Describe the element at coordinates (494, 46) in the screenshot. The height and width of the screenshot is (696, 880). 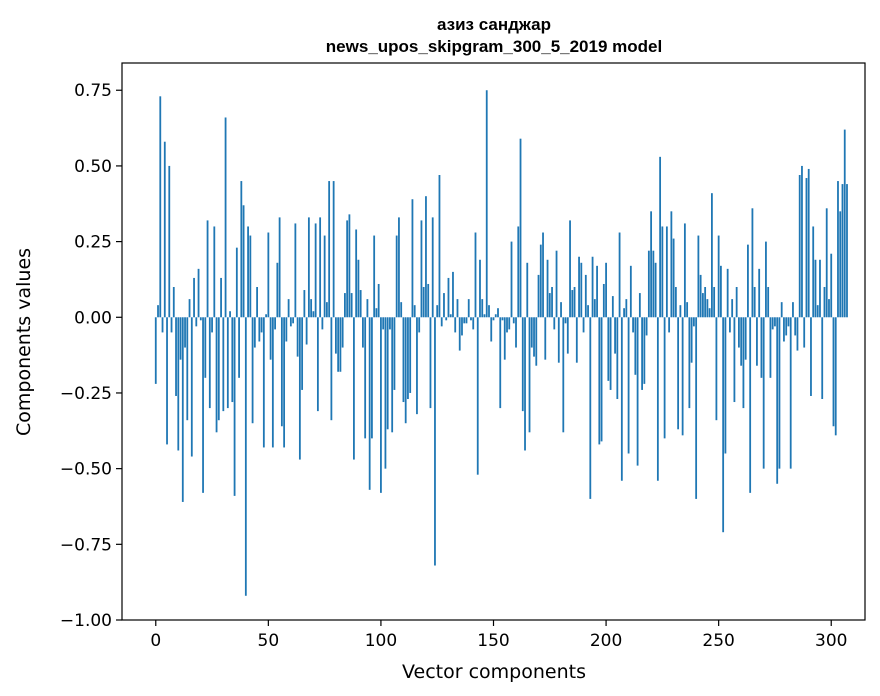
I see `chart-title-line-2: news_upos_skipgram_300_5_2019 model` at that location.